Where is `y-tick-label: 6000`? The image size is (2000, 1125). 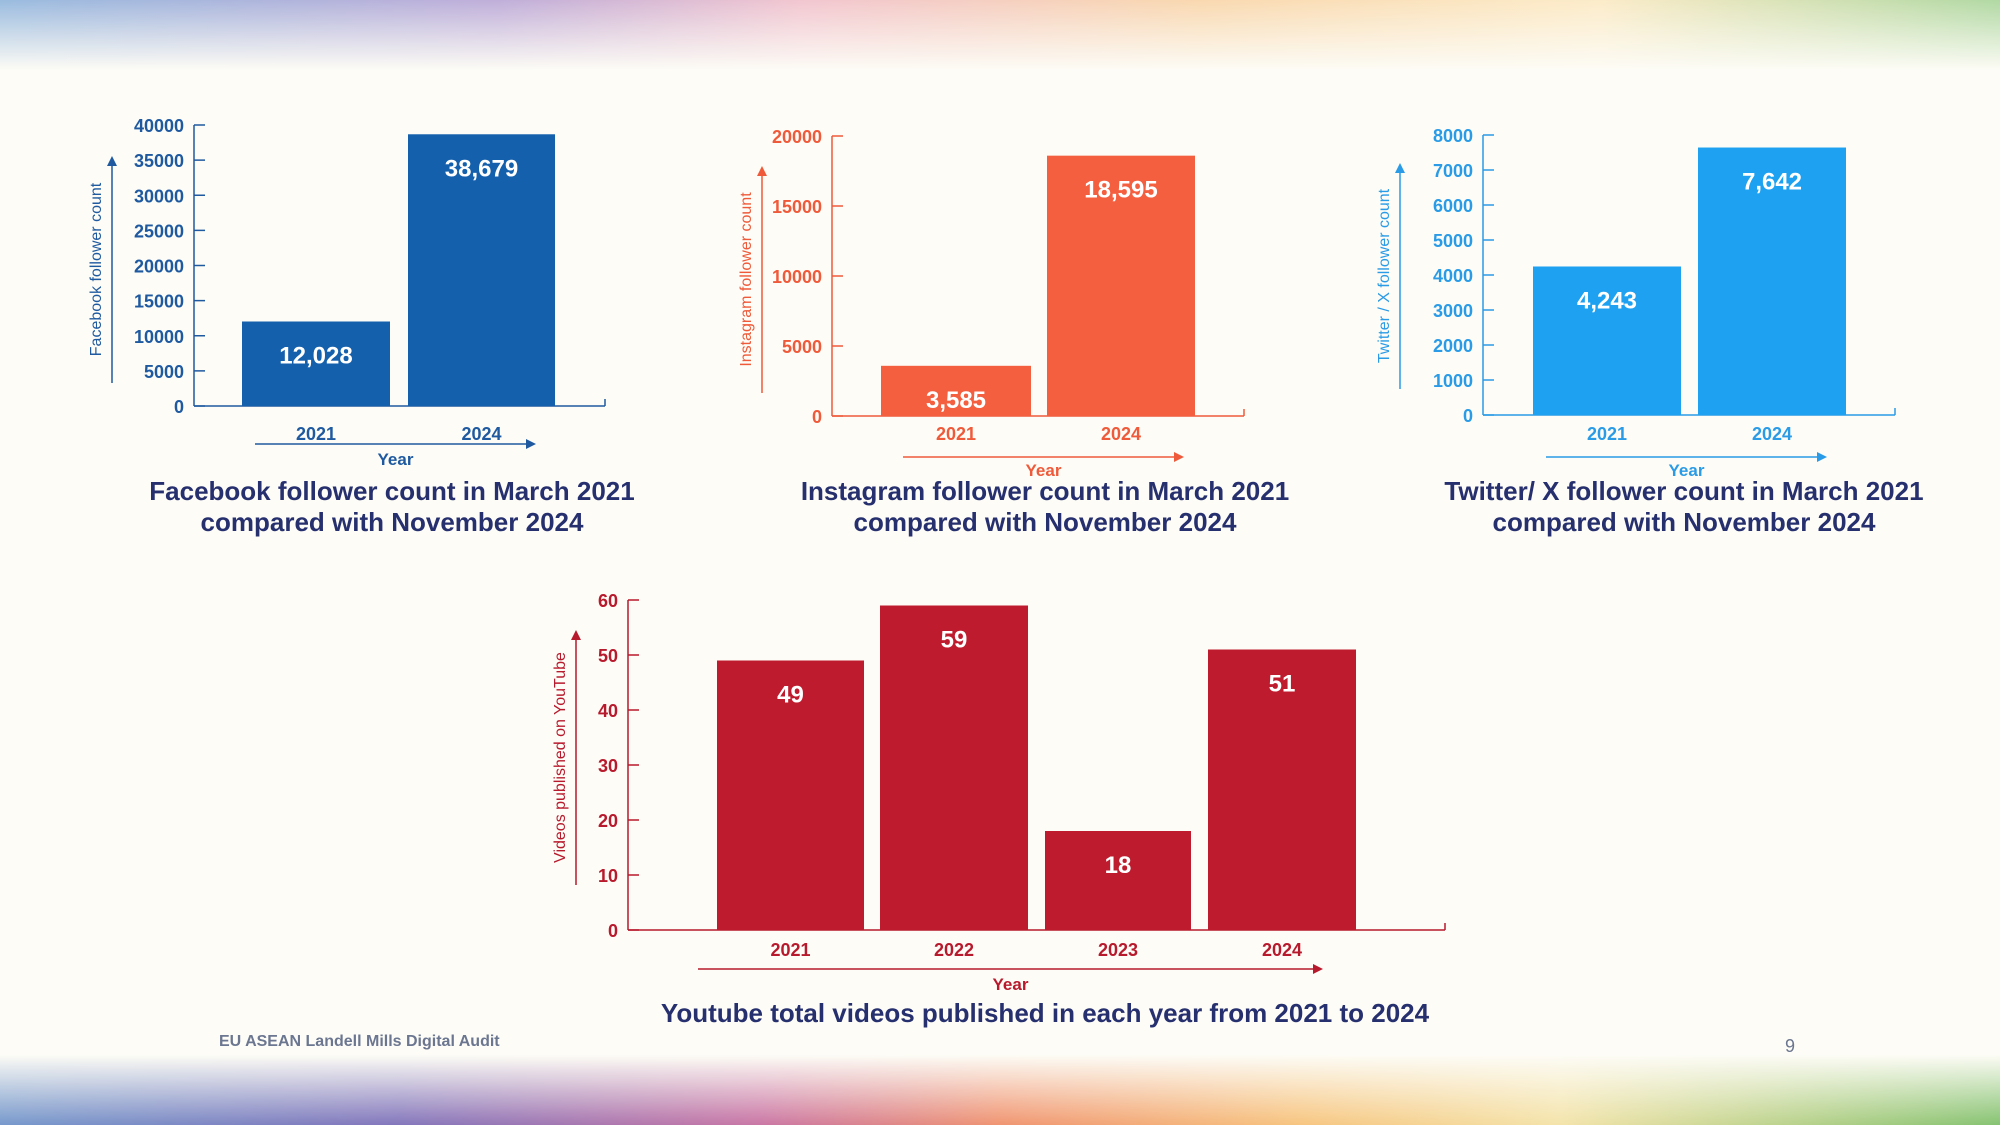 y-tick-label: 6000 is located at coordinates (1453, 206).